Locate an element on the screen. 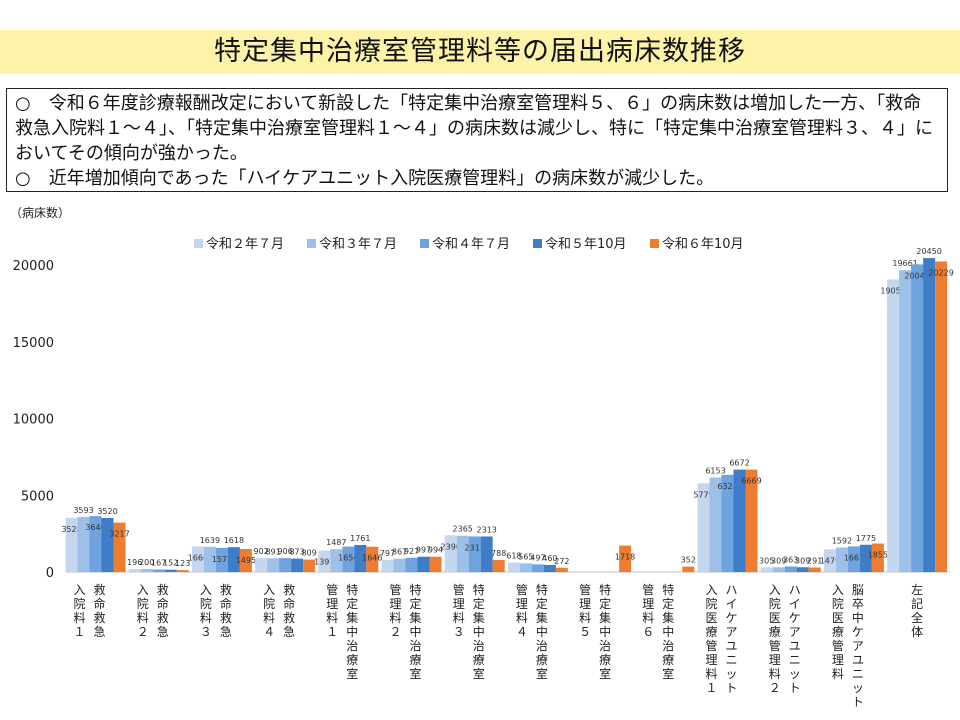  x-category-label-char: 体 is located at coordinates (917, 632).